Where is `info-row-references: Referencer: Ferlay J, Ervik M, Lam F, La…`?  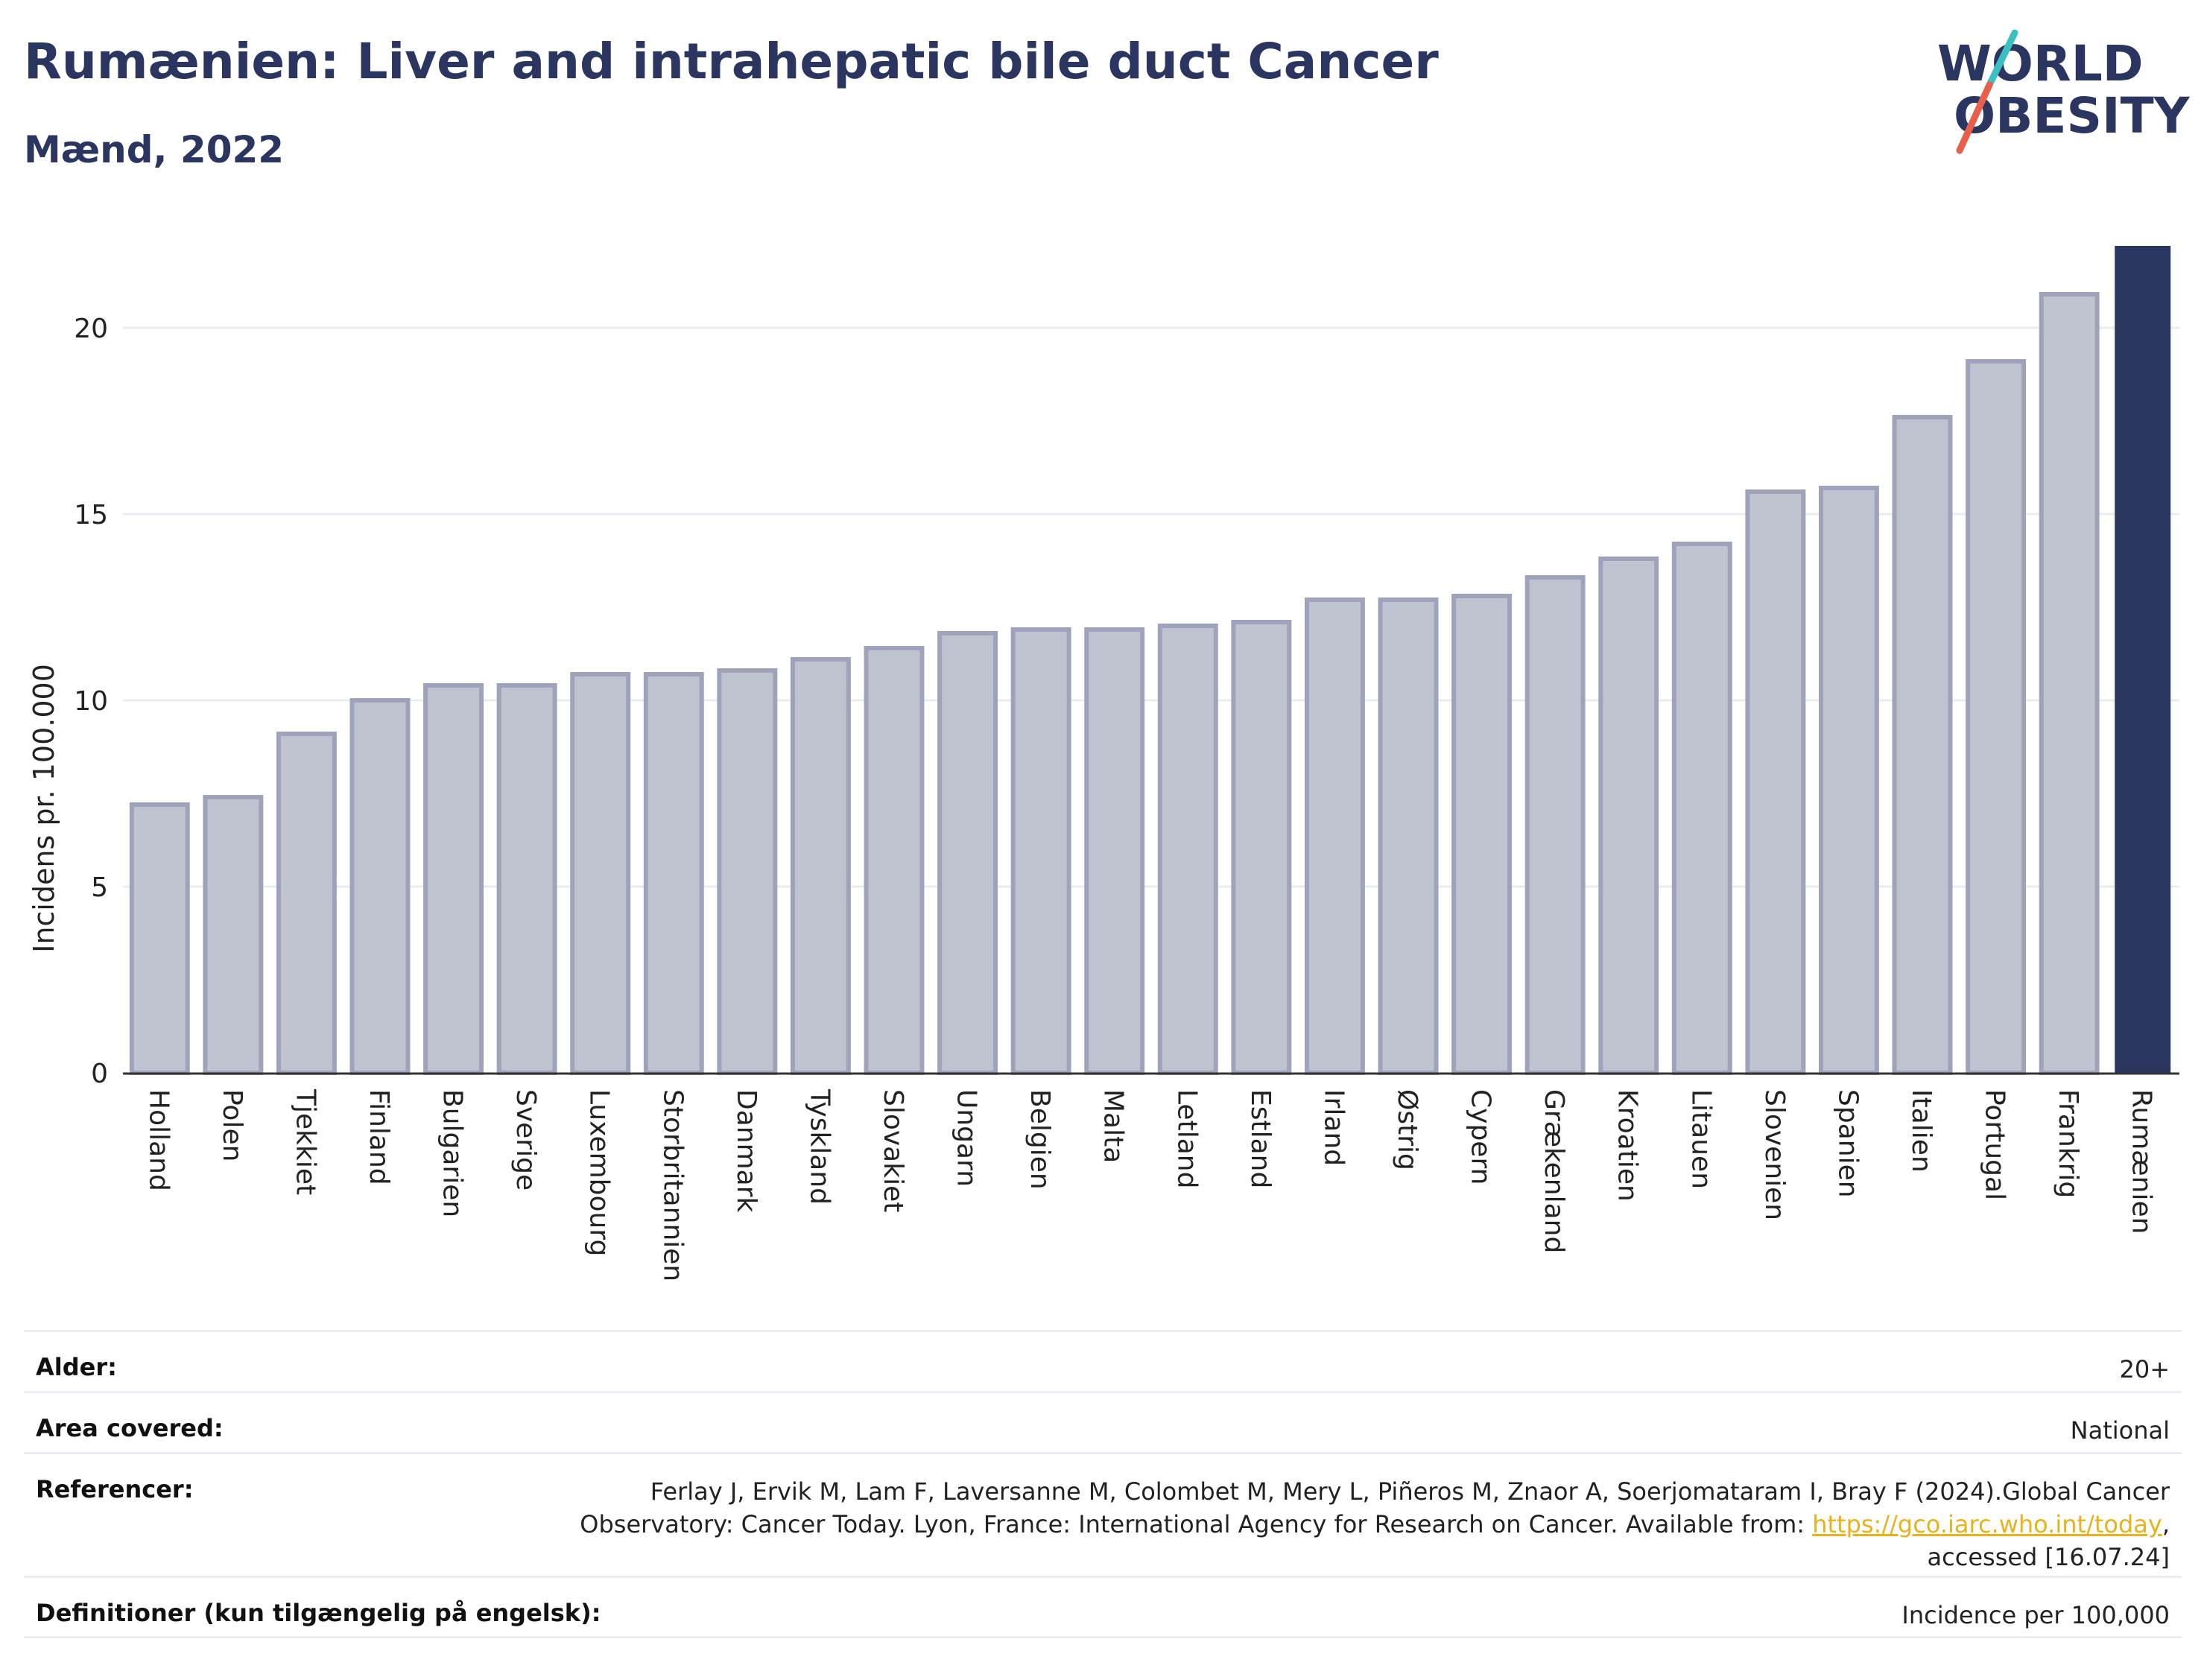 info-row-references: Referencer: Ferlay J, Ervik M, Lam F, La… is located at coordinates (1103, 1514).